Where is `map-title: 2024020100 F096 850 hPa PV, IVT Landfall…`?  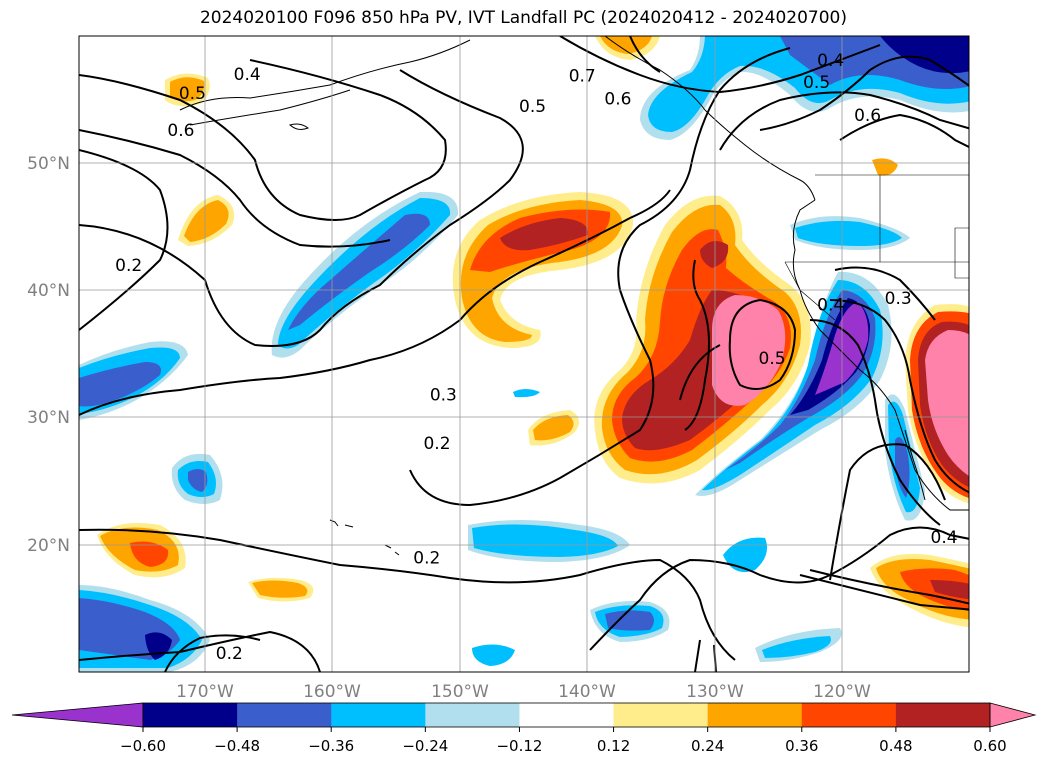 map-title: 2024020100 F096 850 hPa PV, IVT Landfall… is located at coordinates (523, 18).